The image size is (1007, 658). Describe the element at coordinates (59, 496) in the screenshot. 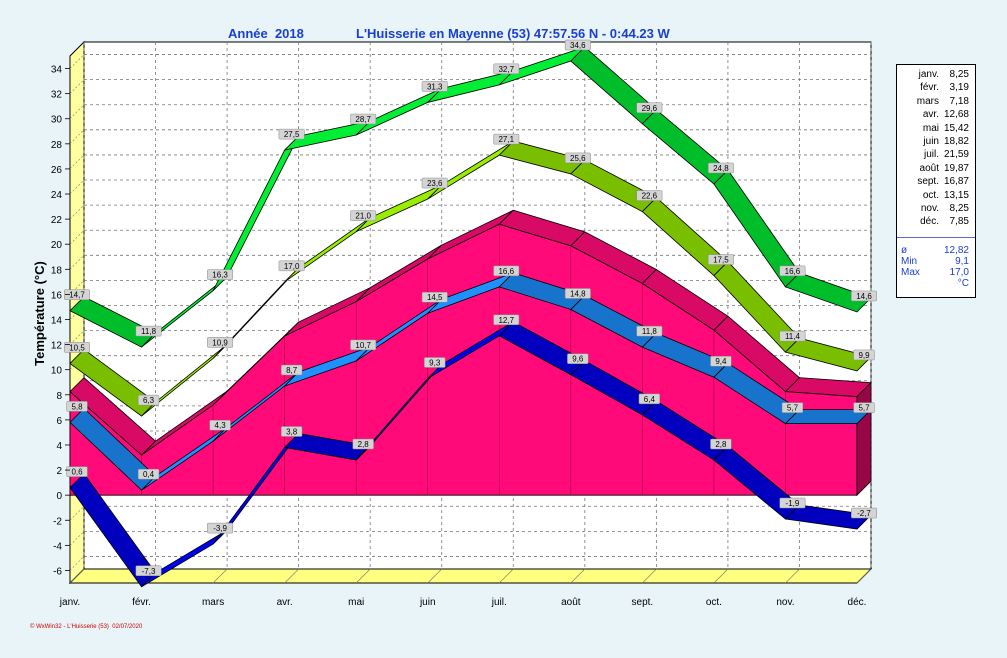

I see `y-tick-label: 0` at that location.